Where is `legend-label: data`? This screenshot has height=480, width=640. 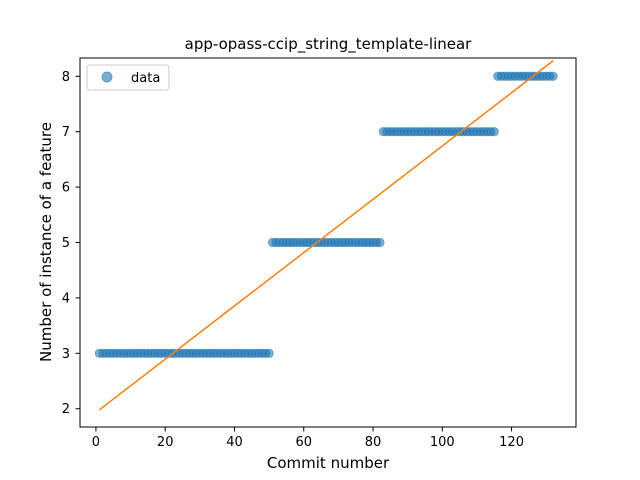 legend-label: data is located at coordinates (145, 78).